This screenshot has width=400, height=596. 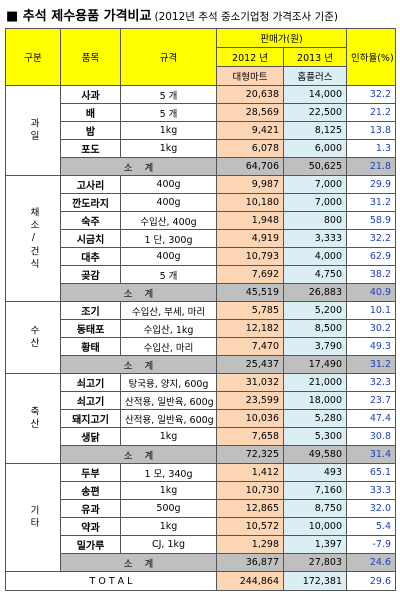 I want to click on header-row: 구분 품목 규격 판매가(원) 인하율(%), so click(x=200, y=57).